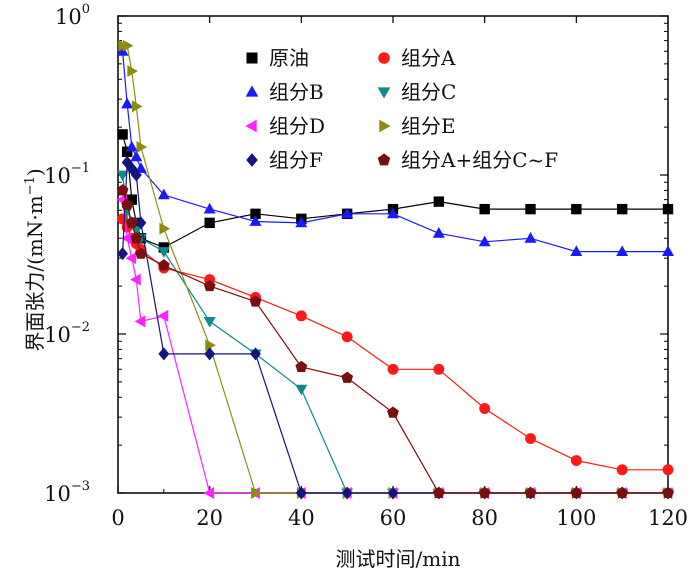 The image size is (700, 585). Describe the element at coordinates (80, 327) in the screenshot. I see `y-tick-exponent: −2` at that location.